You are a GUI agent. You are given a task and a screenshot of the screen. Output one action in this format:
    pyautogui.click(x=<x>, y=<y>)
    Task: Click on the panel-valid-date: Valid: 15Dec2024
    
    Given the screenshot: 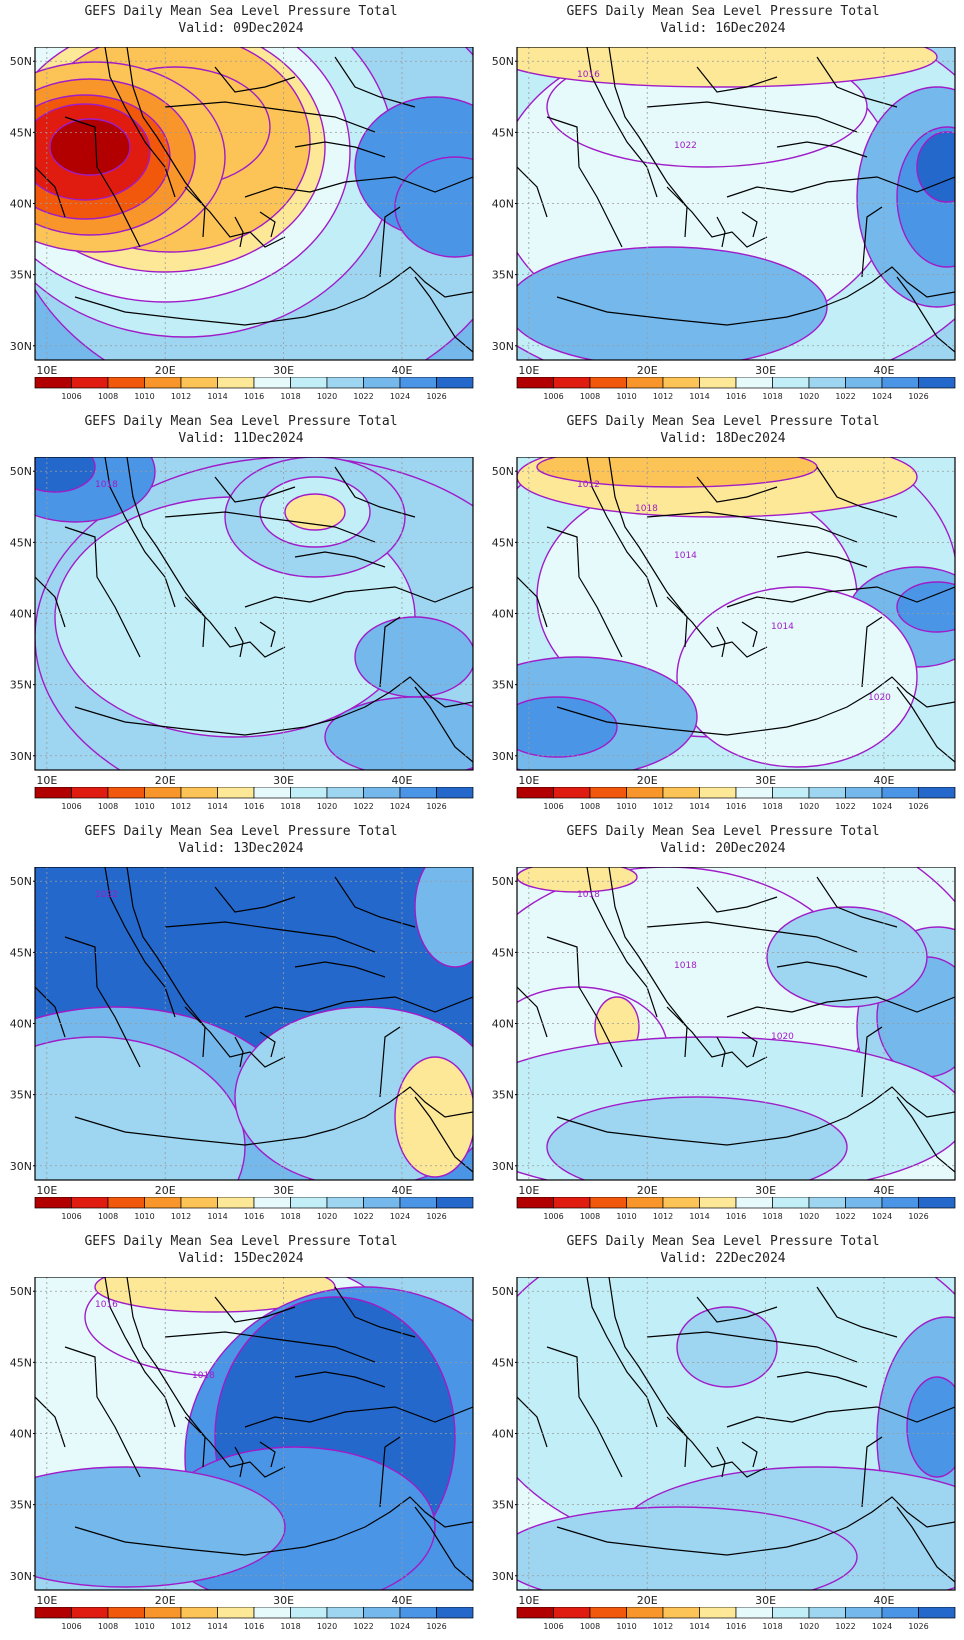 What is the action you would take?
    pyautogui.click(x=241, y=1258)
    